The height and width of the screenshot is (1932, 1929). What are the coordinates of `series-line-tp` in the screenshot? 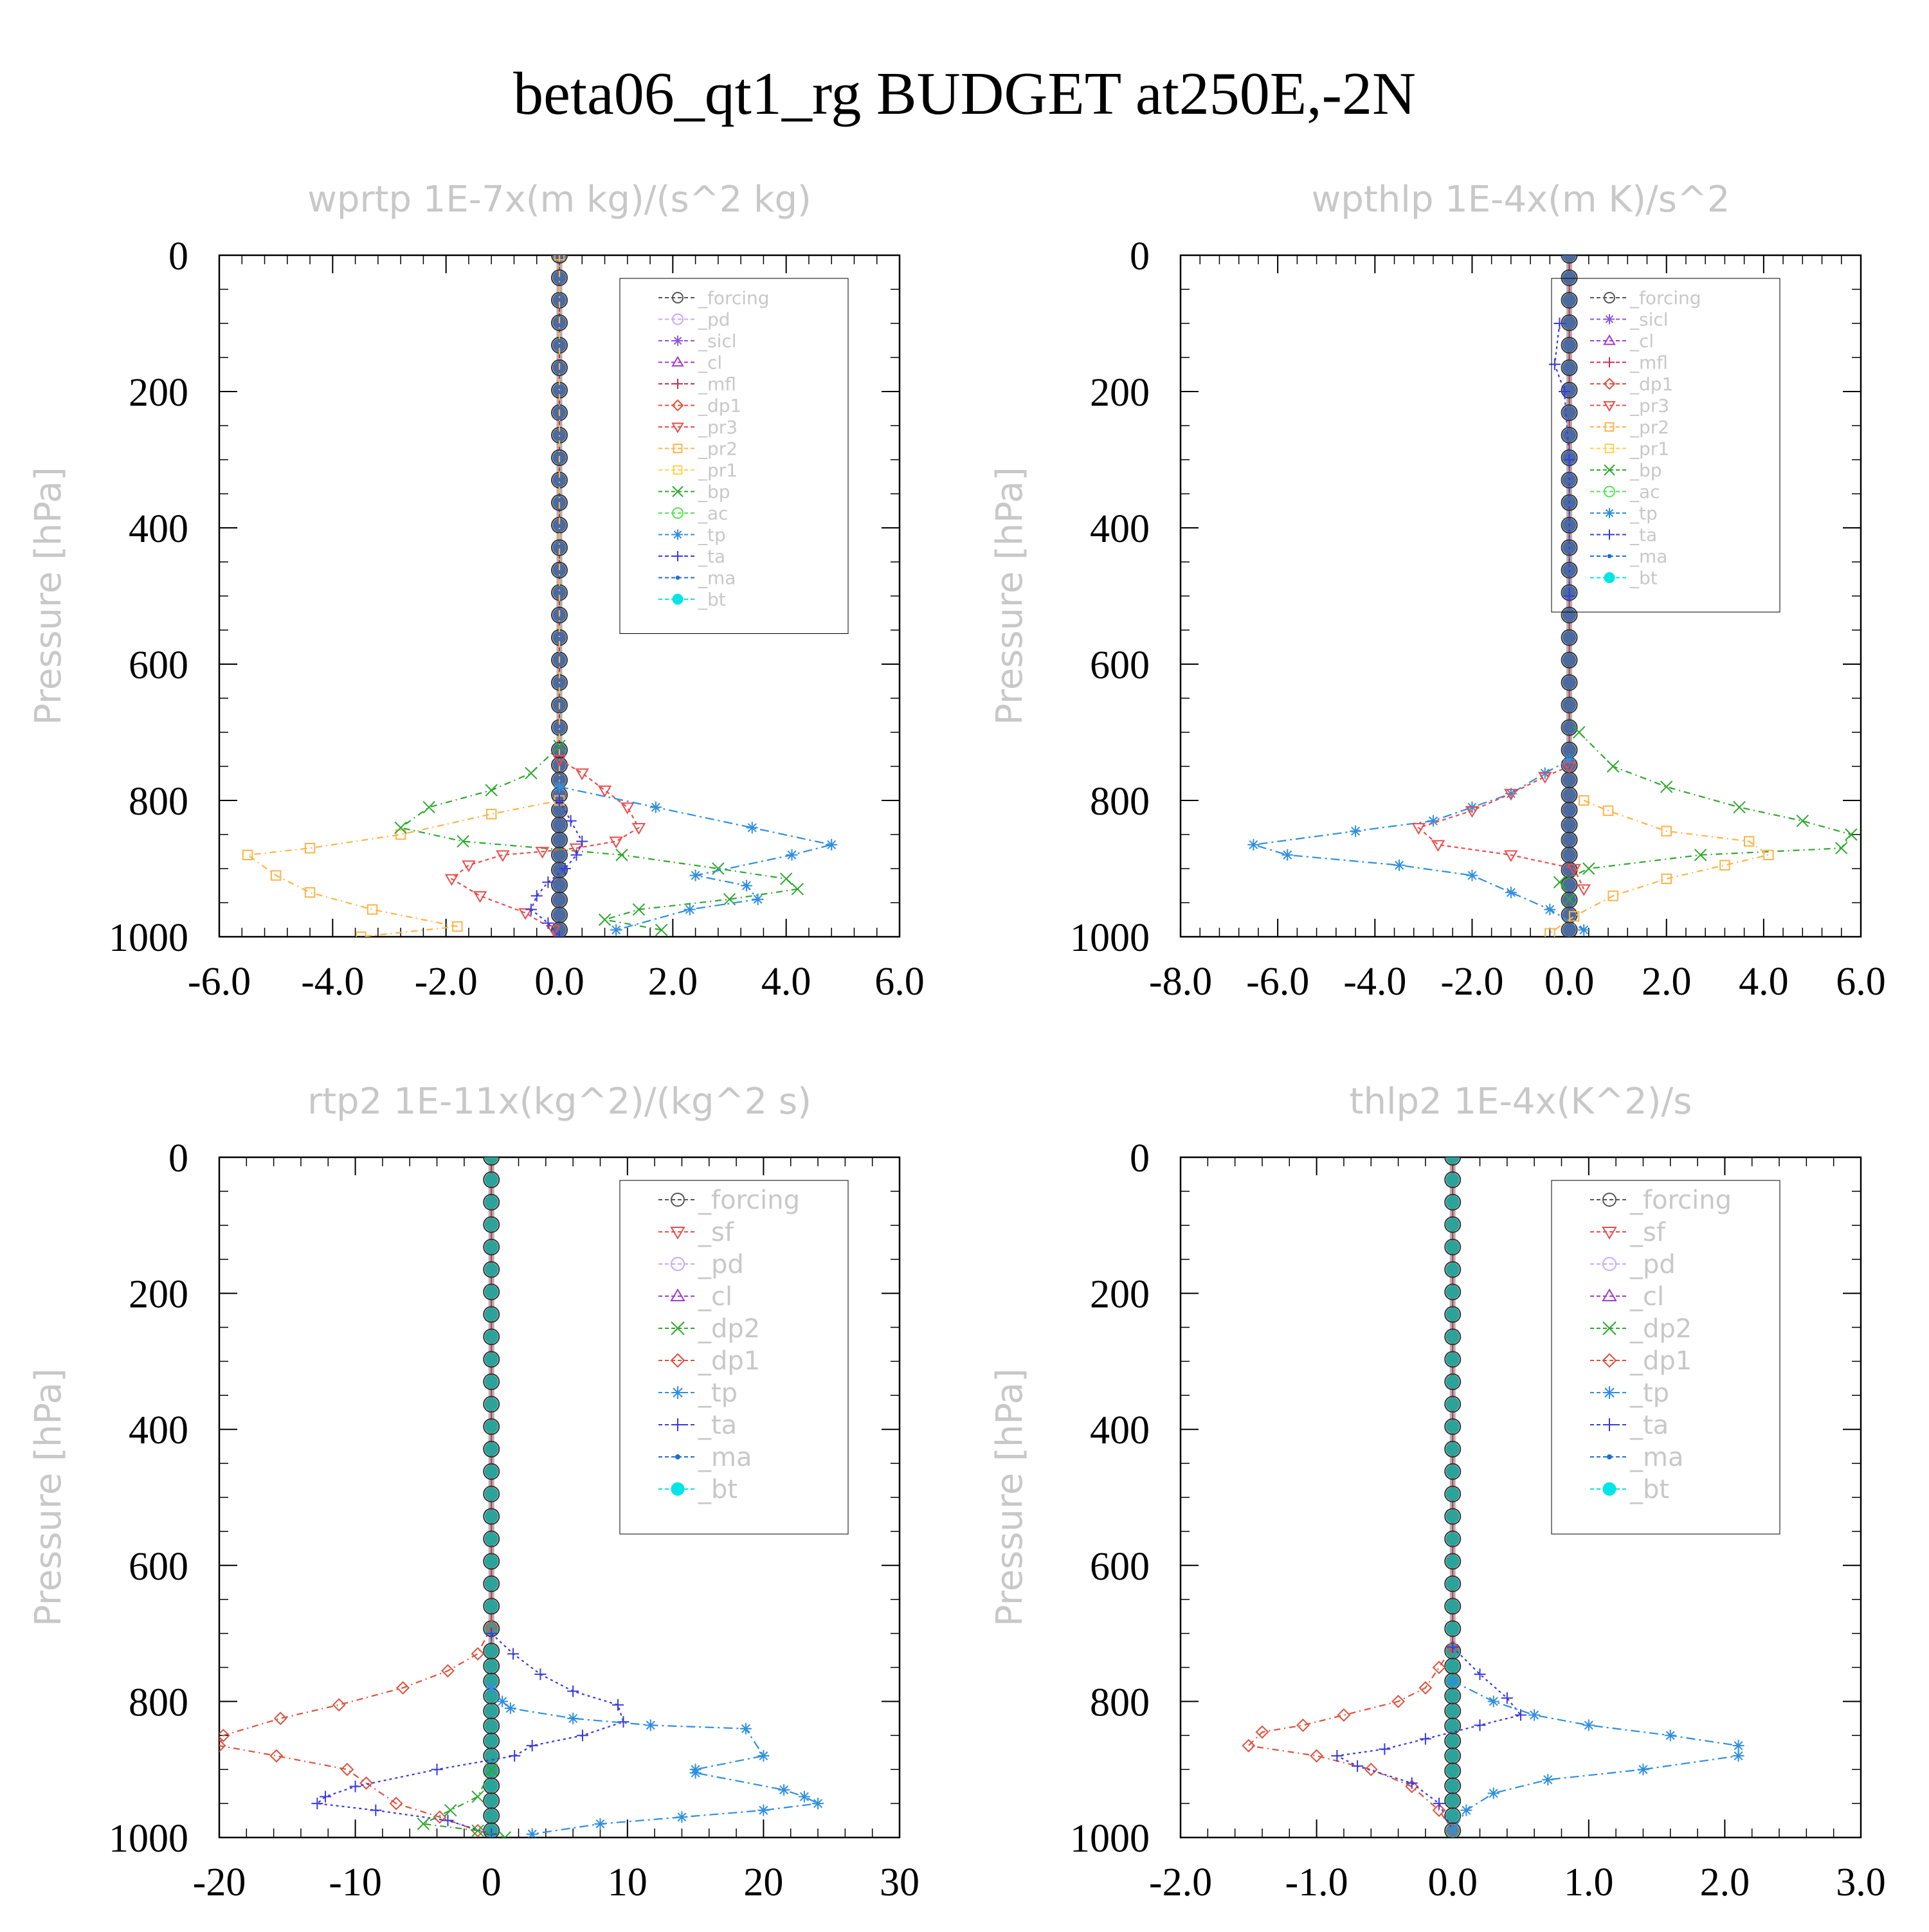 It's located at (696, 858).